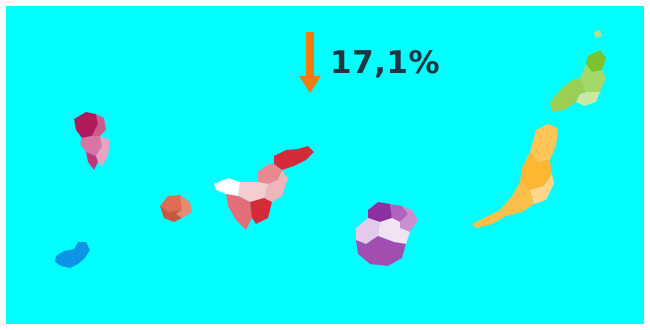 This screenshot has height=330, width=650. What do you see at coordinates (593, 78) in the screenshot?
I see `lanzarote-north-east` at bounding box center [593, 78].